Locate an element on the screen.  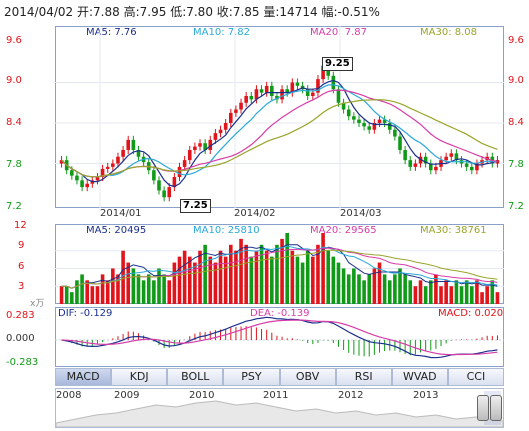
tab-wvad: WVAD is located at coordinates (419, 377).